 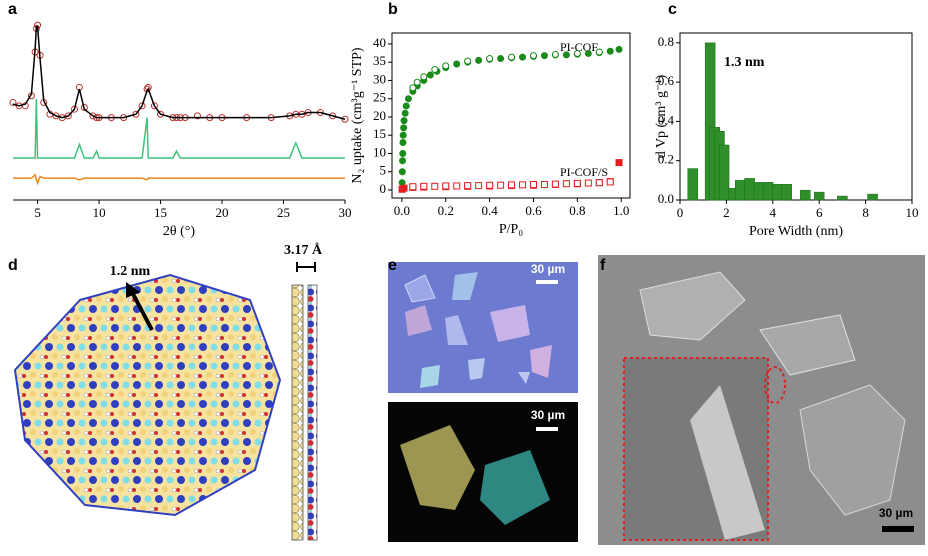 I want to click on y-tick-label: 25, so click(x=379, y=97).